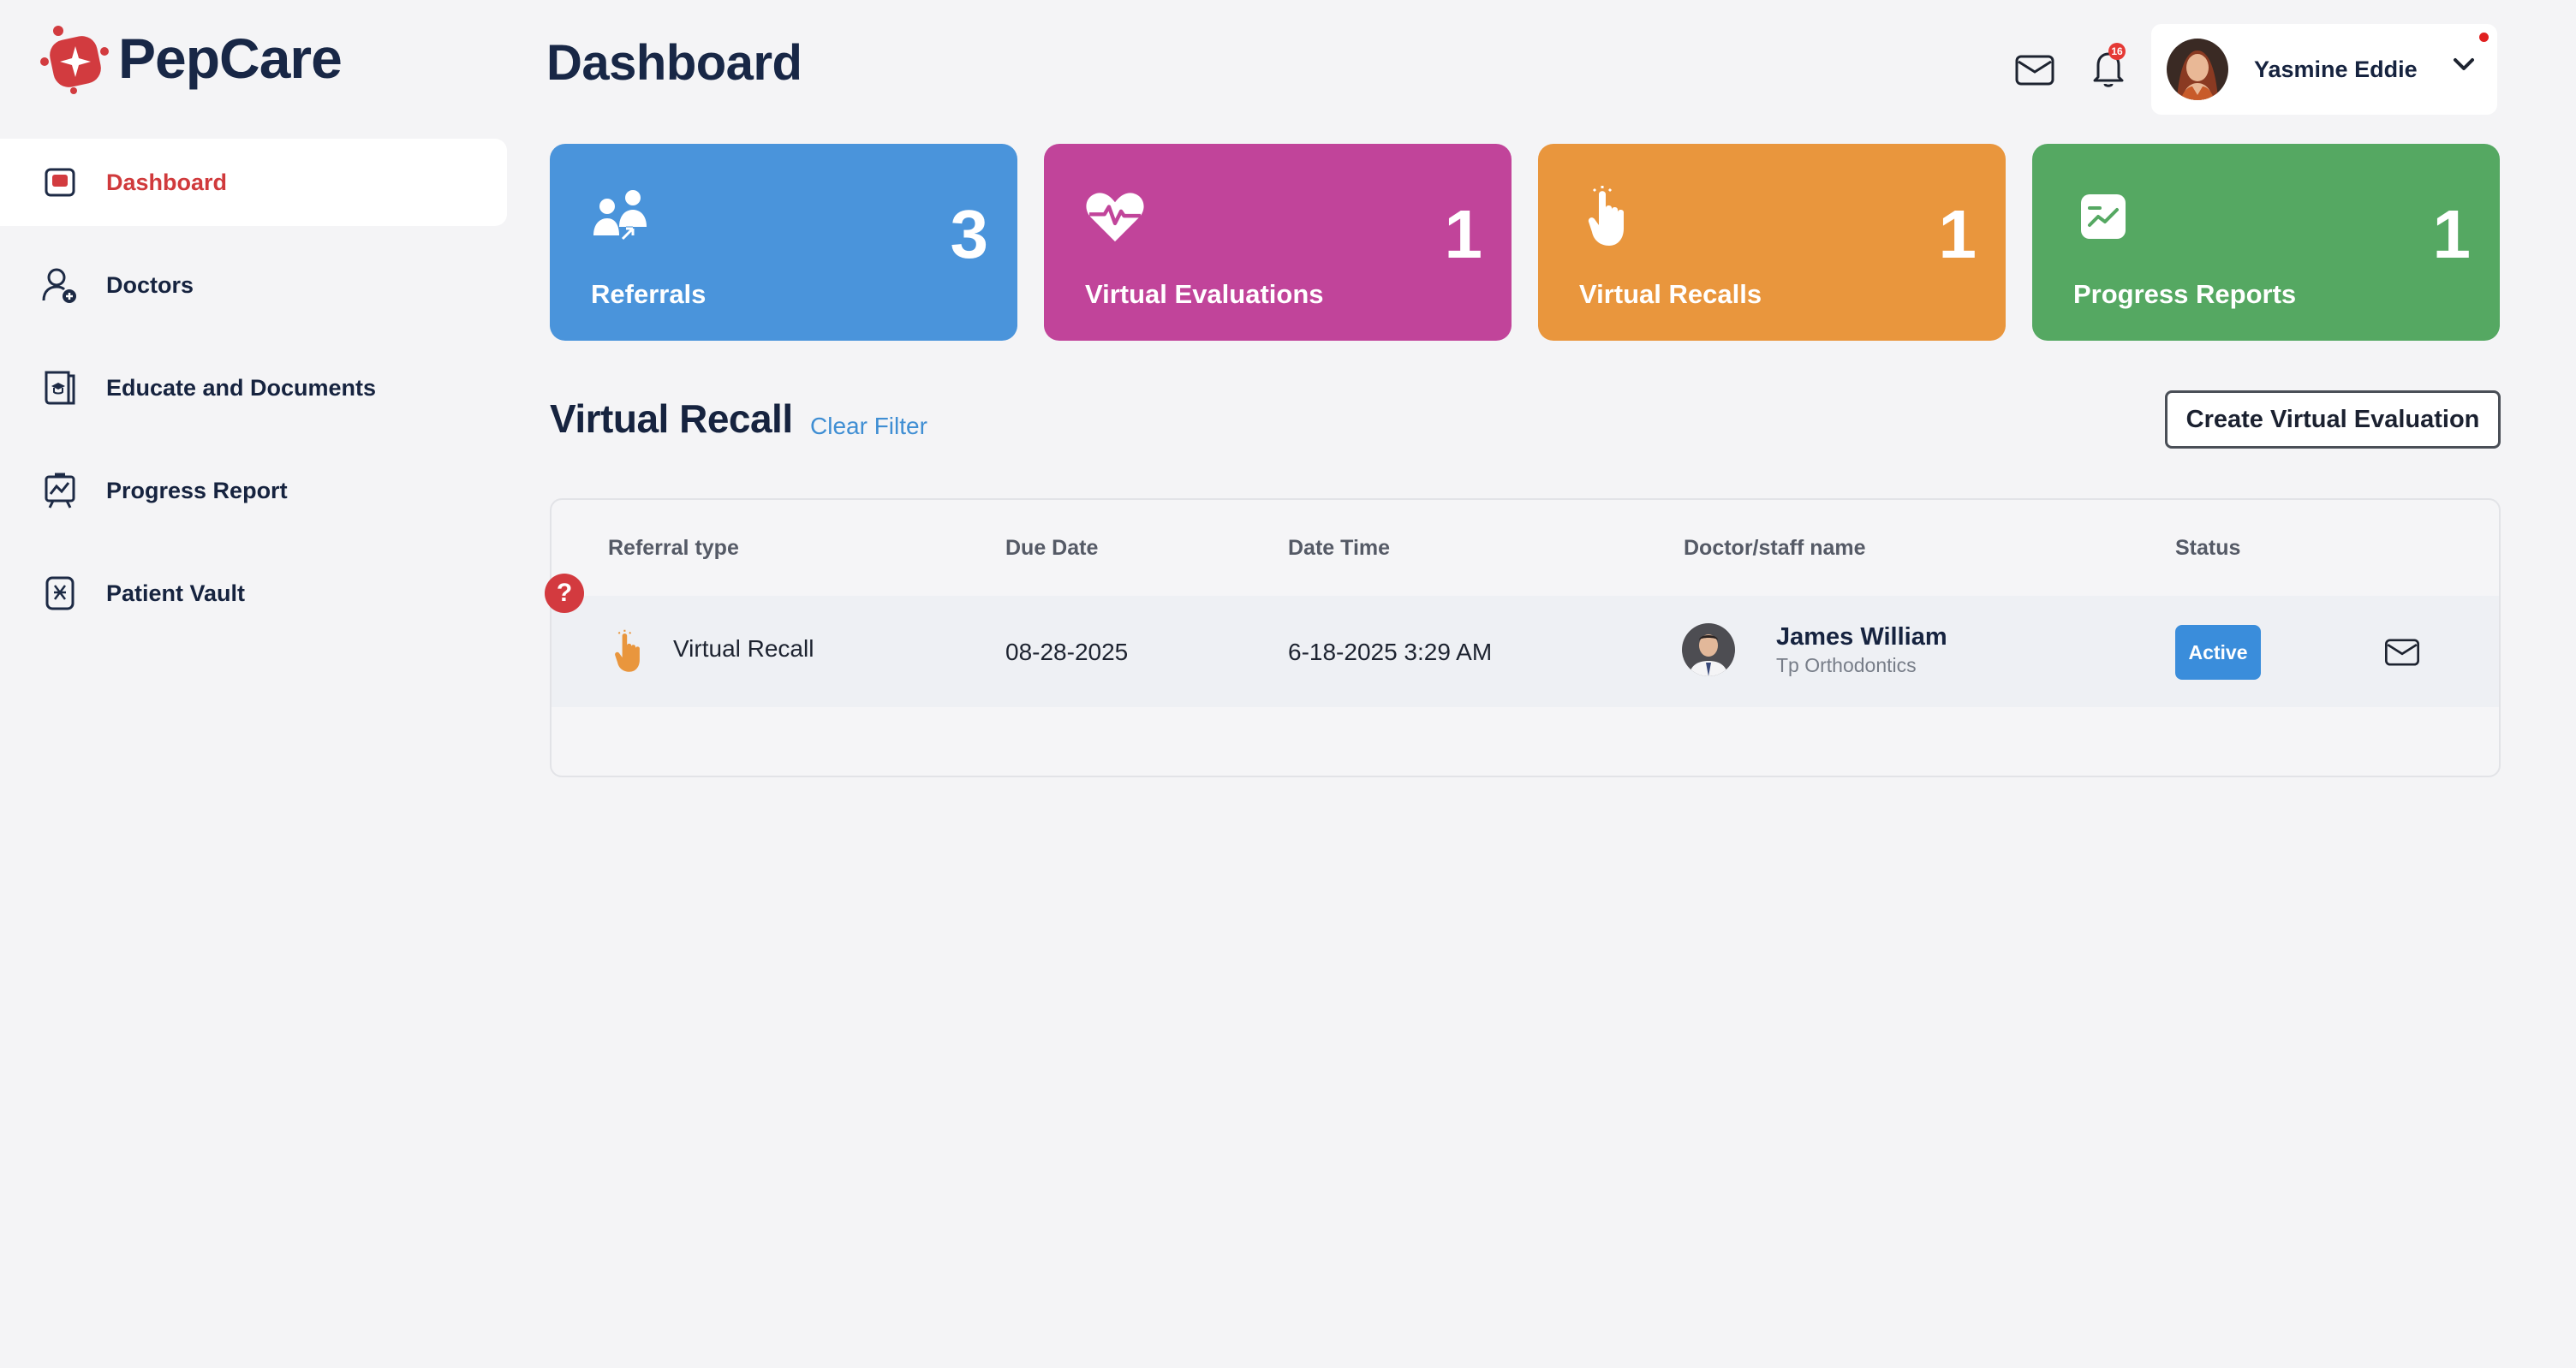 This screenshot has width=2576, height=1368. Describe the element at coordinates (60, 182) in the screenshot. I see `dashboard-icon` at that location.